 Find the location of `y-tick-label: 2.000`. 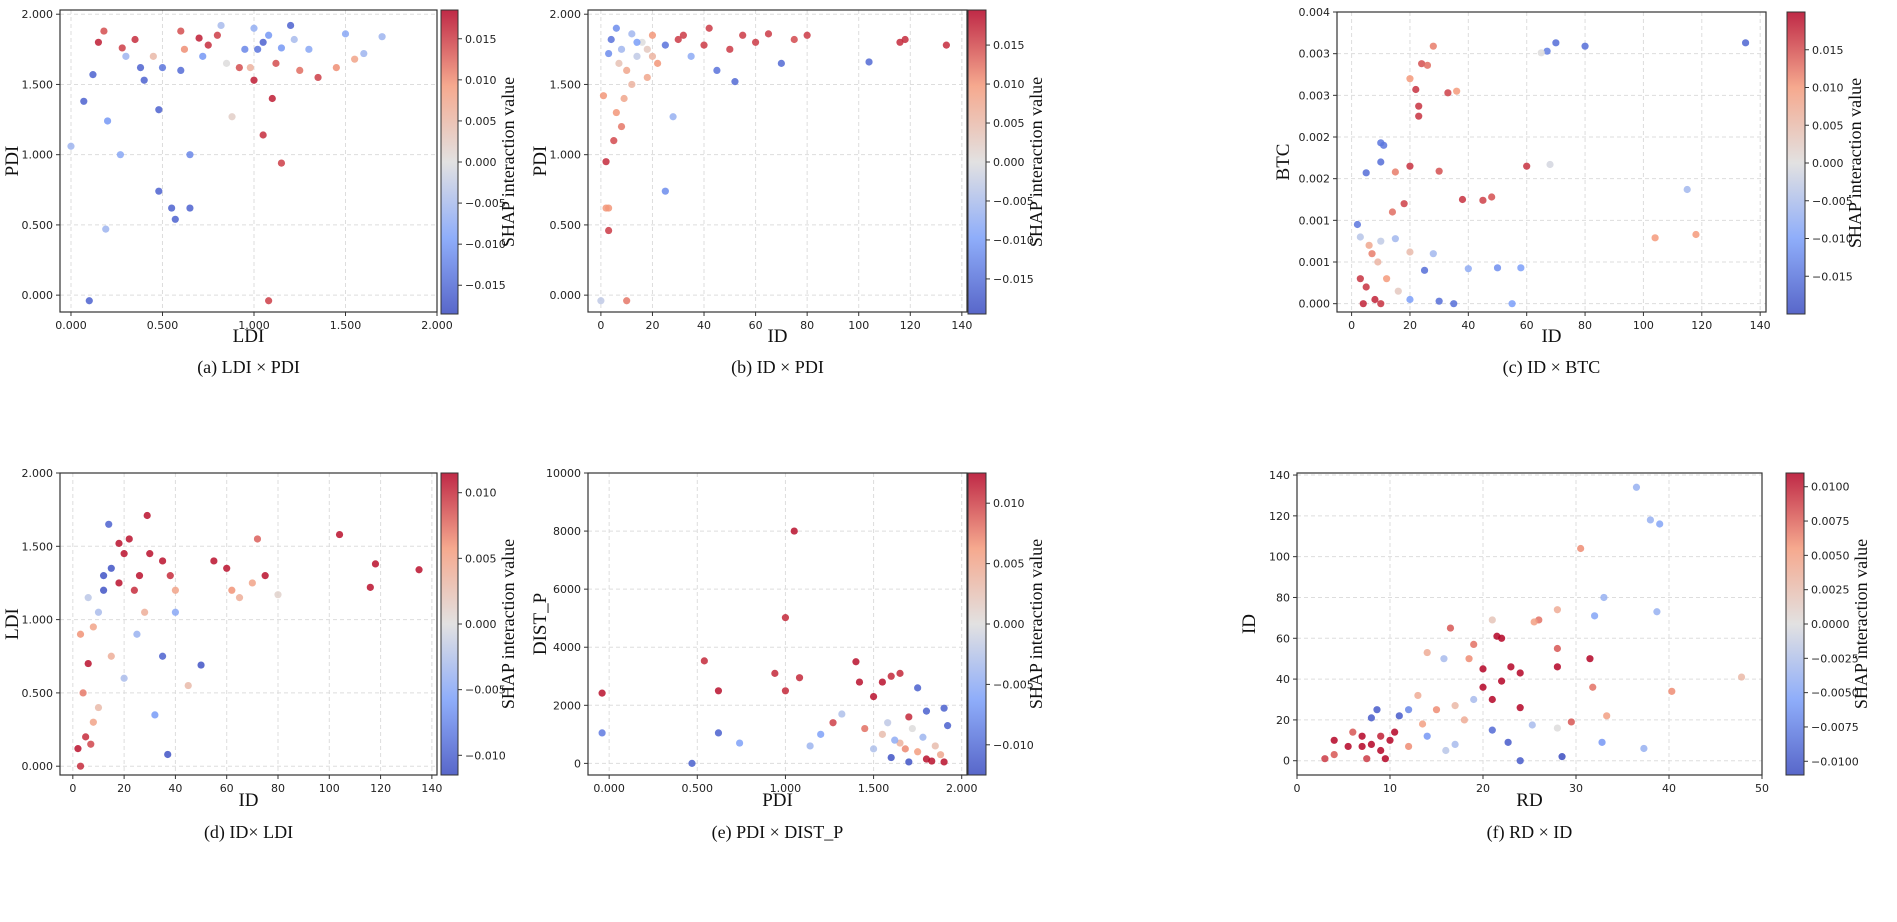

y-tick-label: 2.000 is located at coordinates (38, 14).